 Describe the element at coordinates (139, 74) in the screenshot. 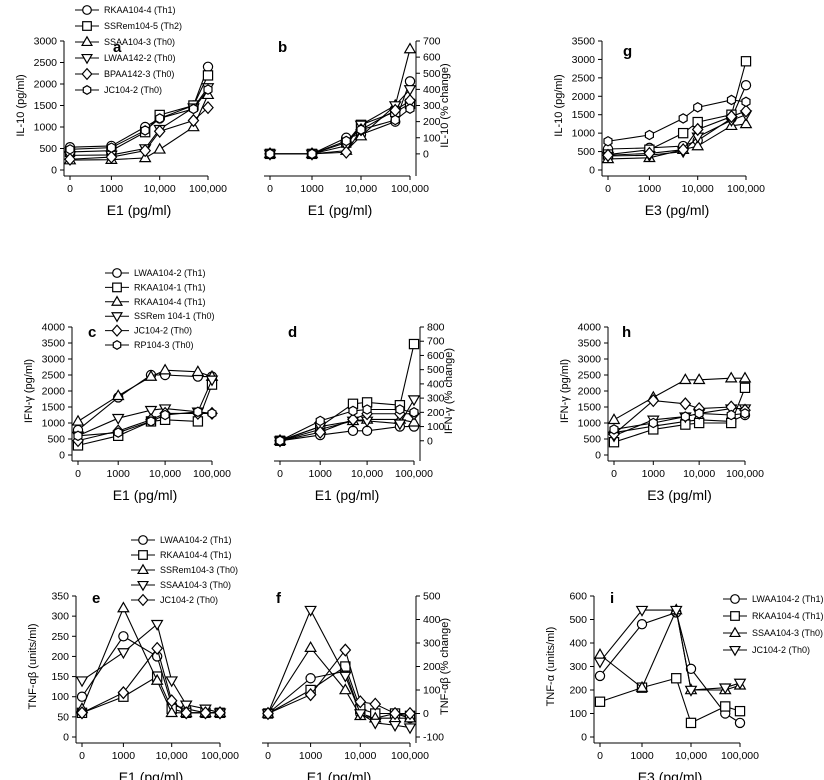

I see `legend-label: BPAA142-3 (Th0)` at that location.